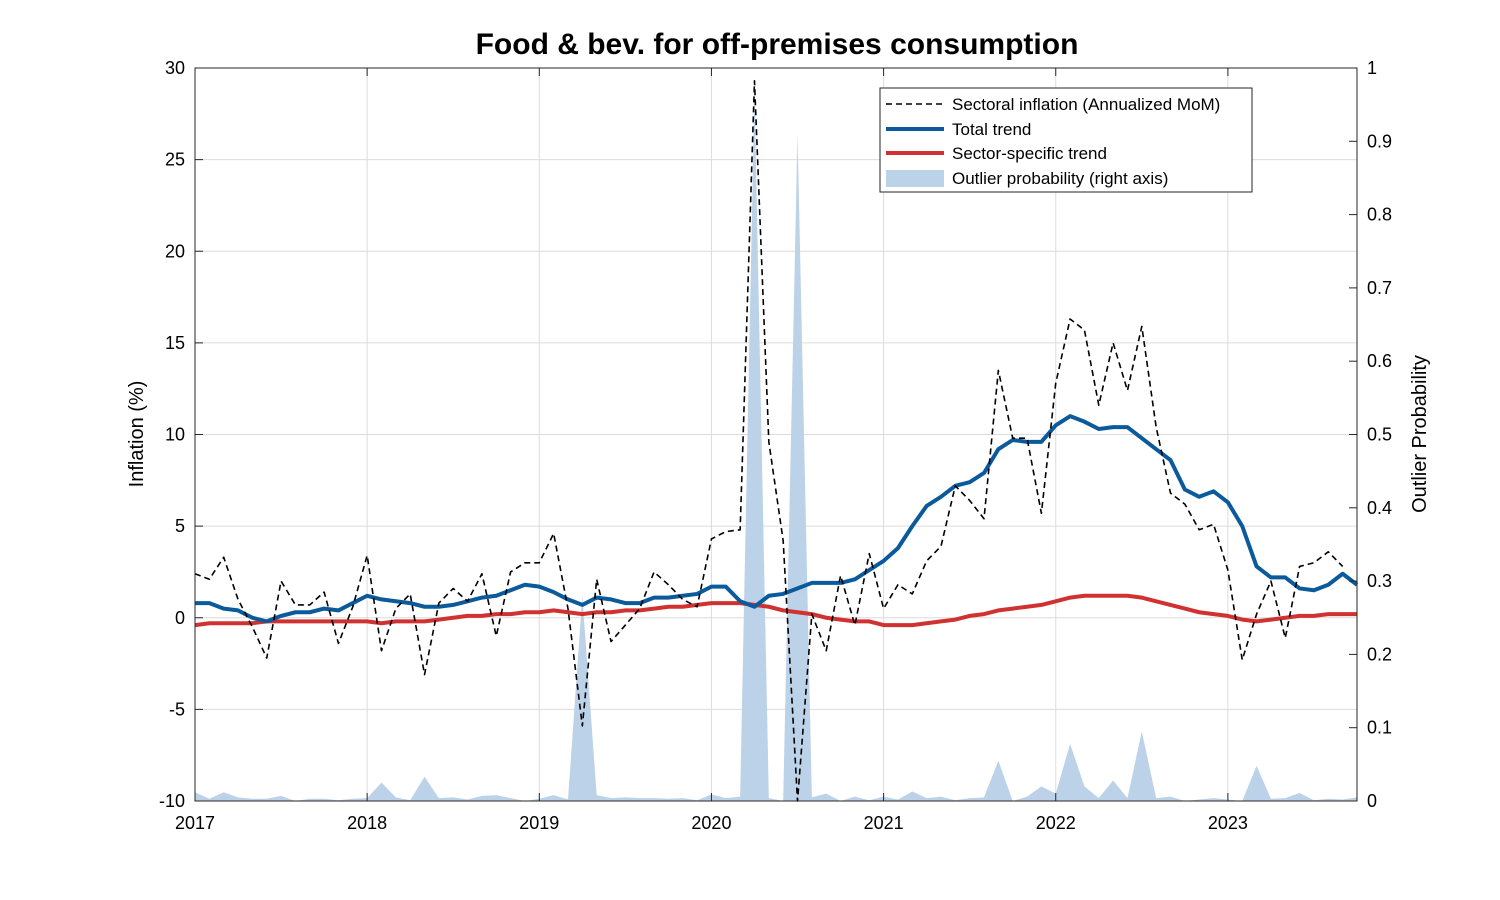  What do you see at coordinates (1379, 288) in the screenshot?
I see `right-y-tick-label: 0.7` at bounding box center [1379, 288].